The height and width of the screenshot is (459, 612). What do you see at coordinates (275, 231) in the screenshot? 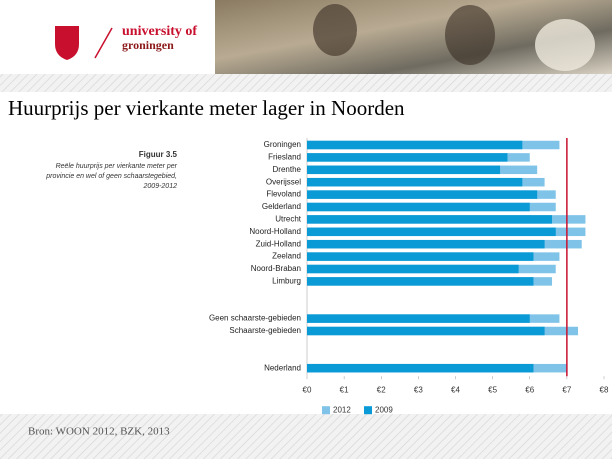
I see `y-tick-label: Noord-Holland` at bounding box center [275, 231].